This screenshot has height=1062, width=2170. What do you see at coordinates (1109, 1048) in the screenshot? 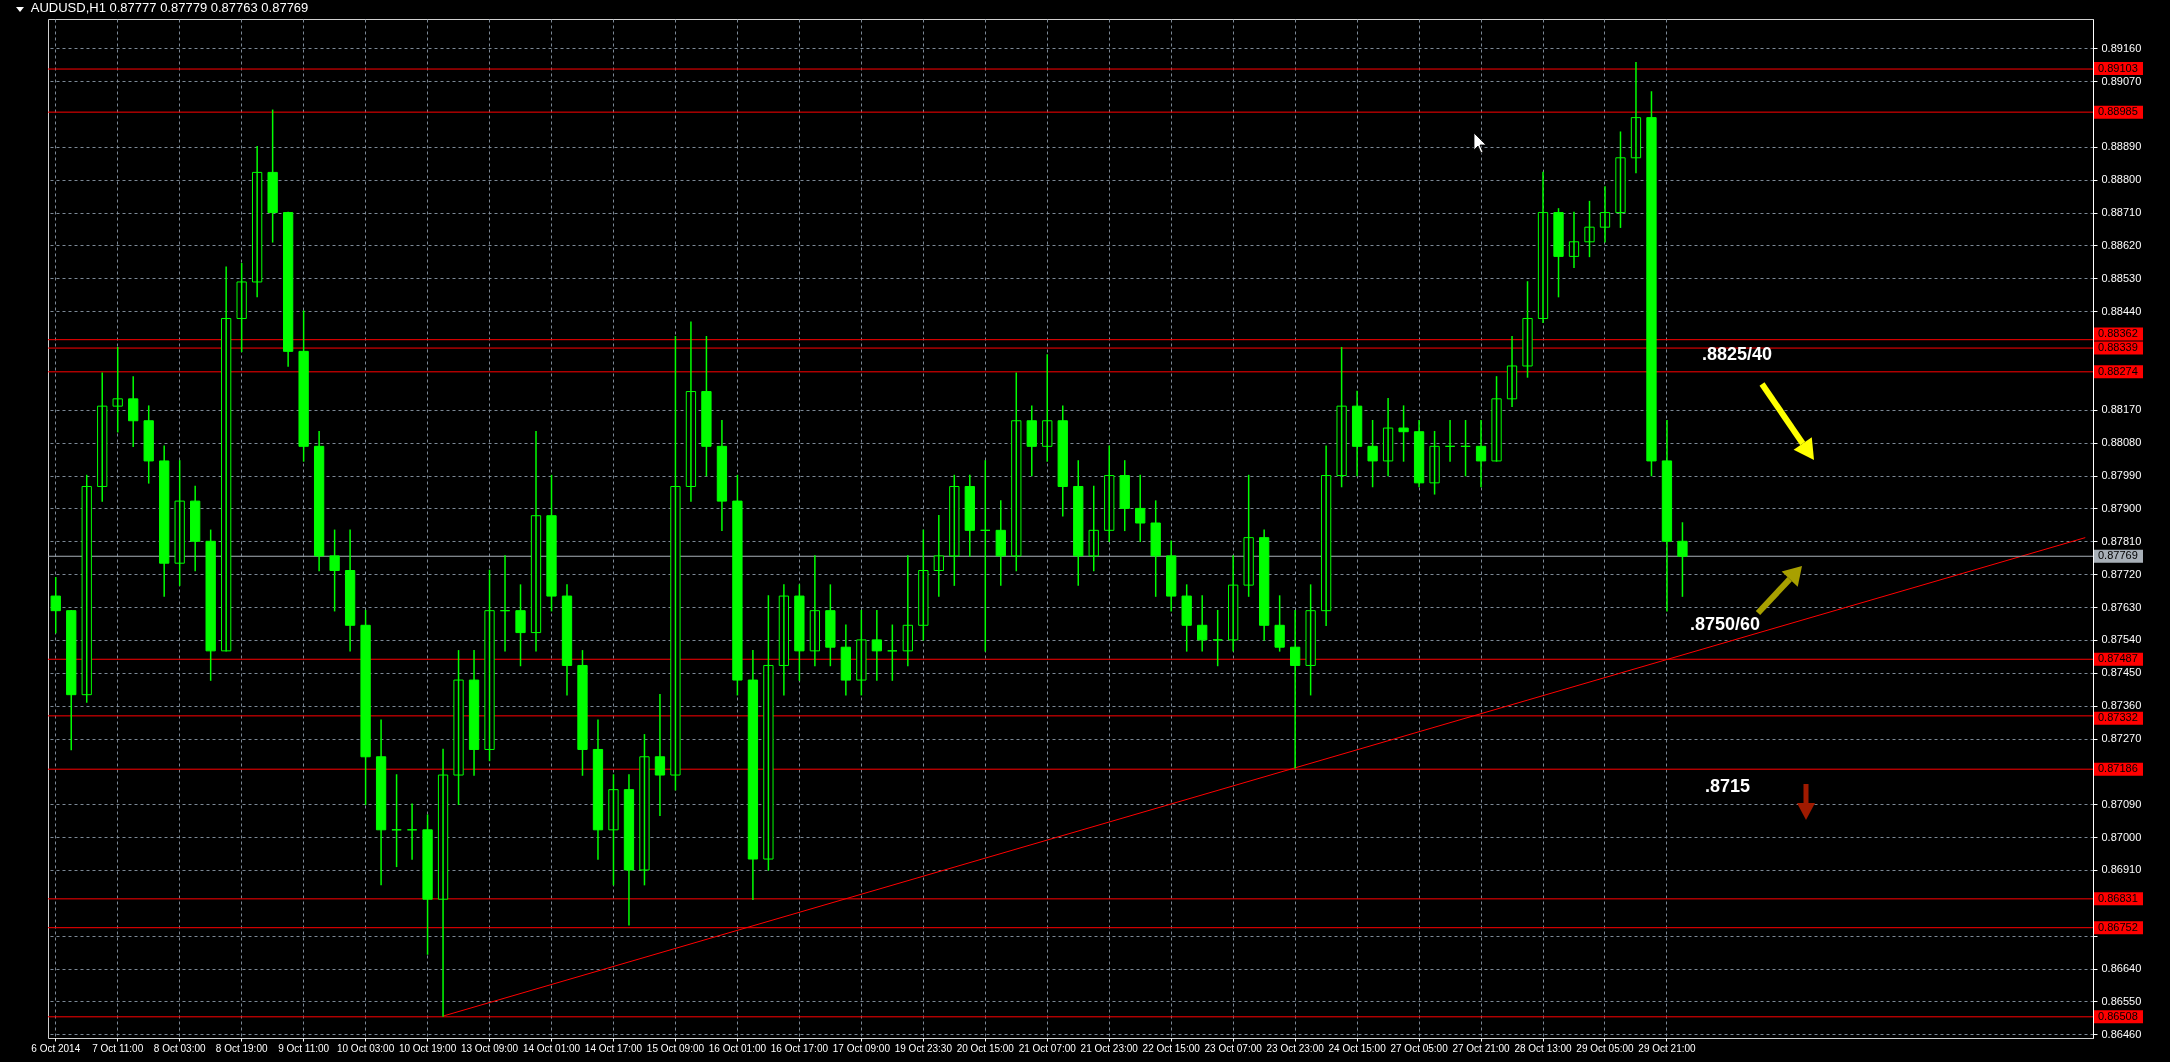
I see `x-tick-label: 21 Oct 23:00` at bounding box center [1109, 1048].